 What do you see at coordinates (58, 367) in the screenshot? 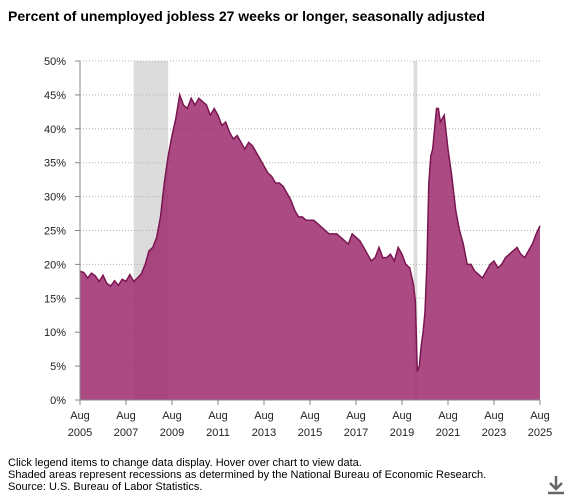
I see `y-tick-label: 5%` at bounding box center [58, 367].